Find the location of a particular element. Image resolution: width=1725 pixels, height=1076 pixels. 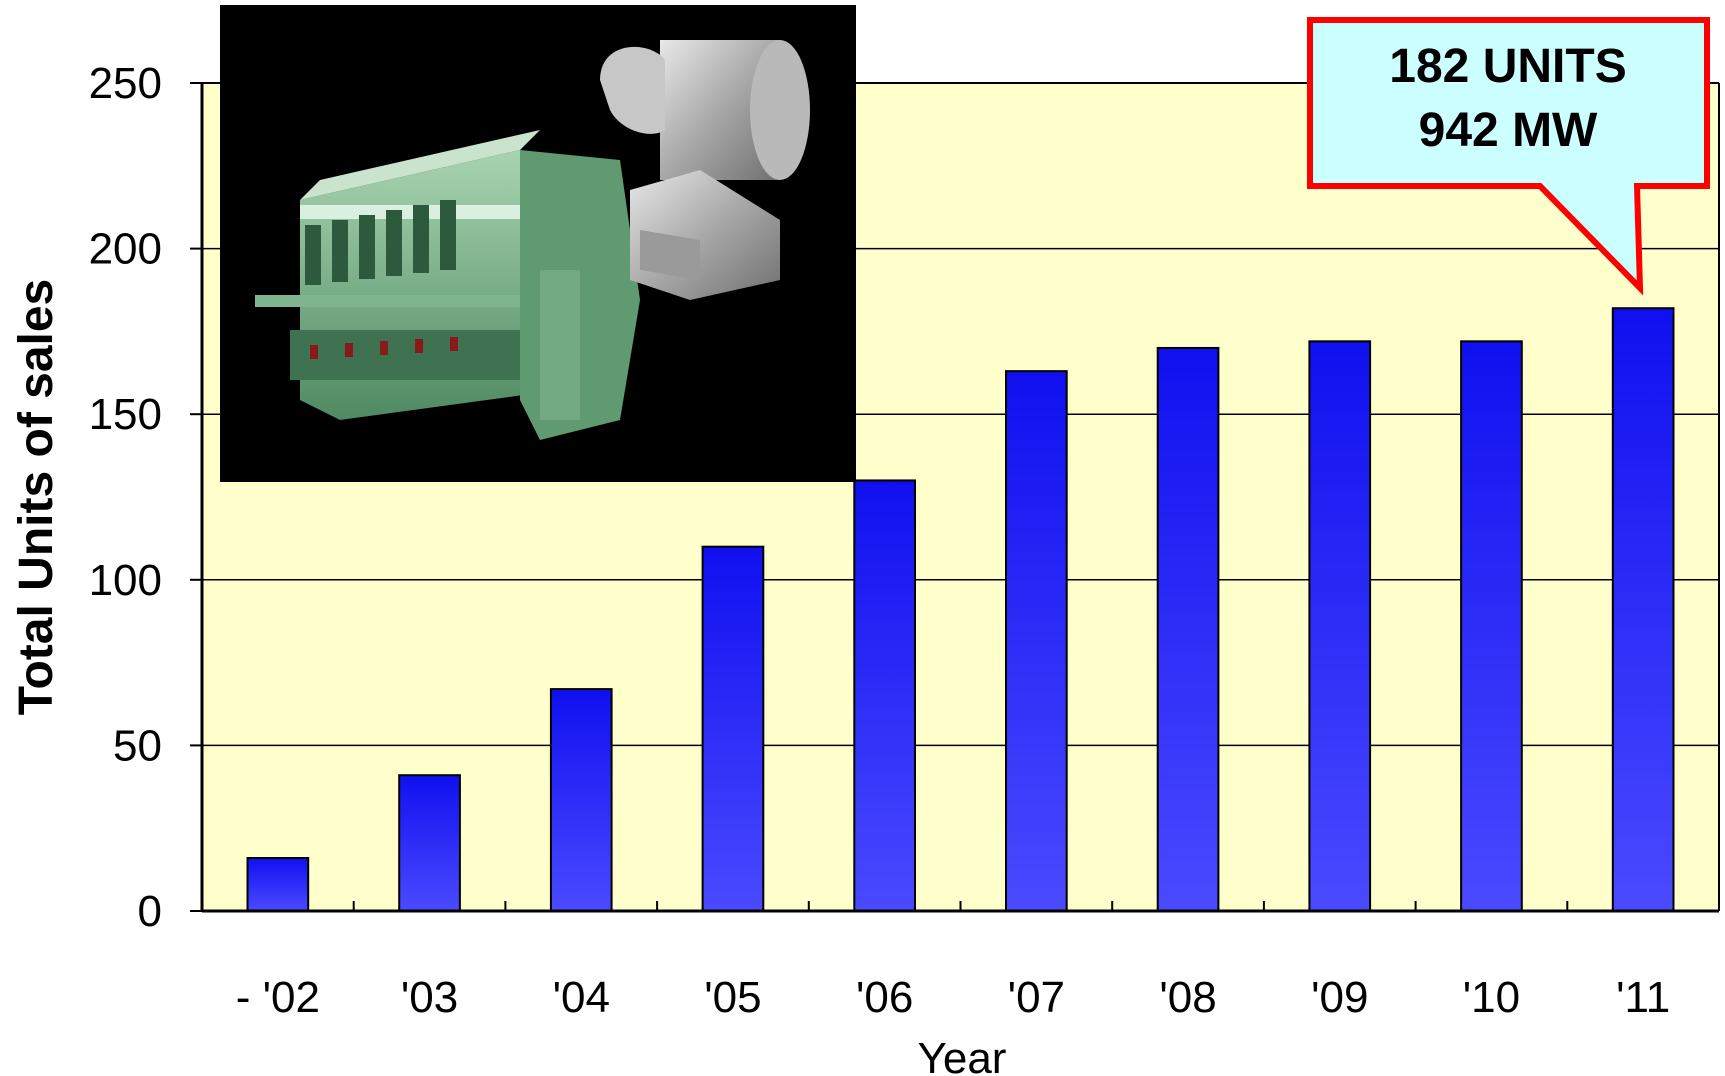

x-tick-label: '11 is located at coordinates (1643, 997).